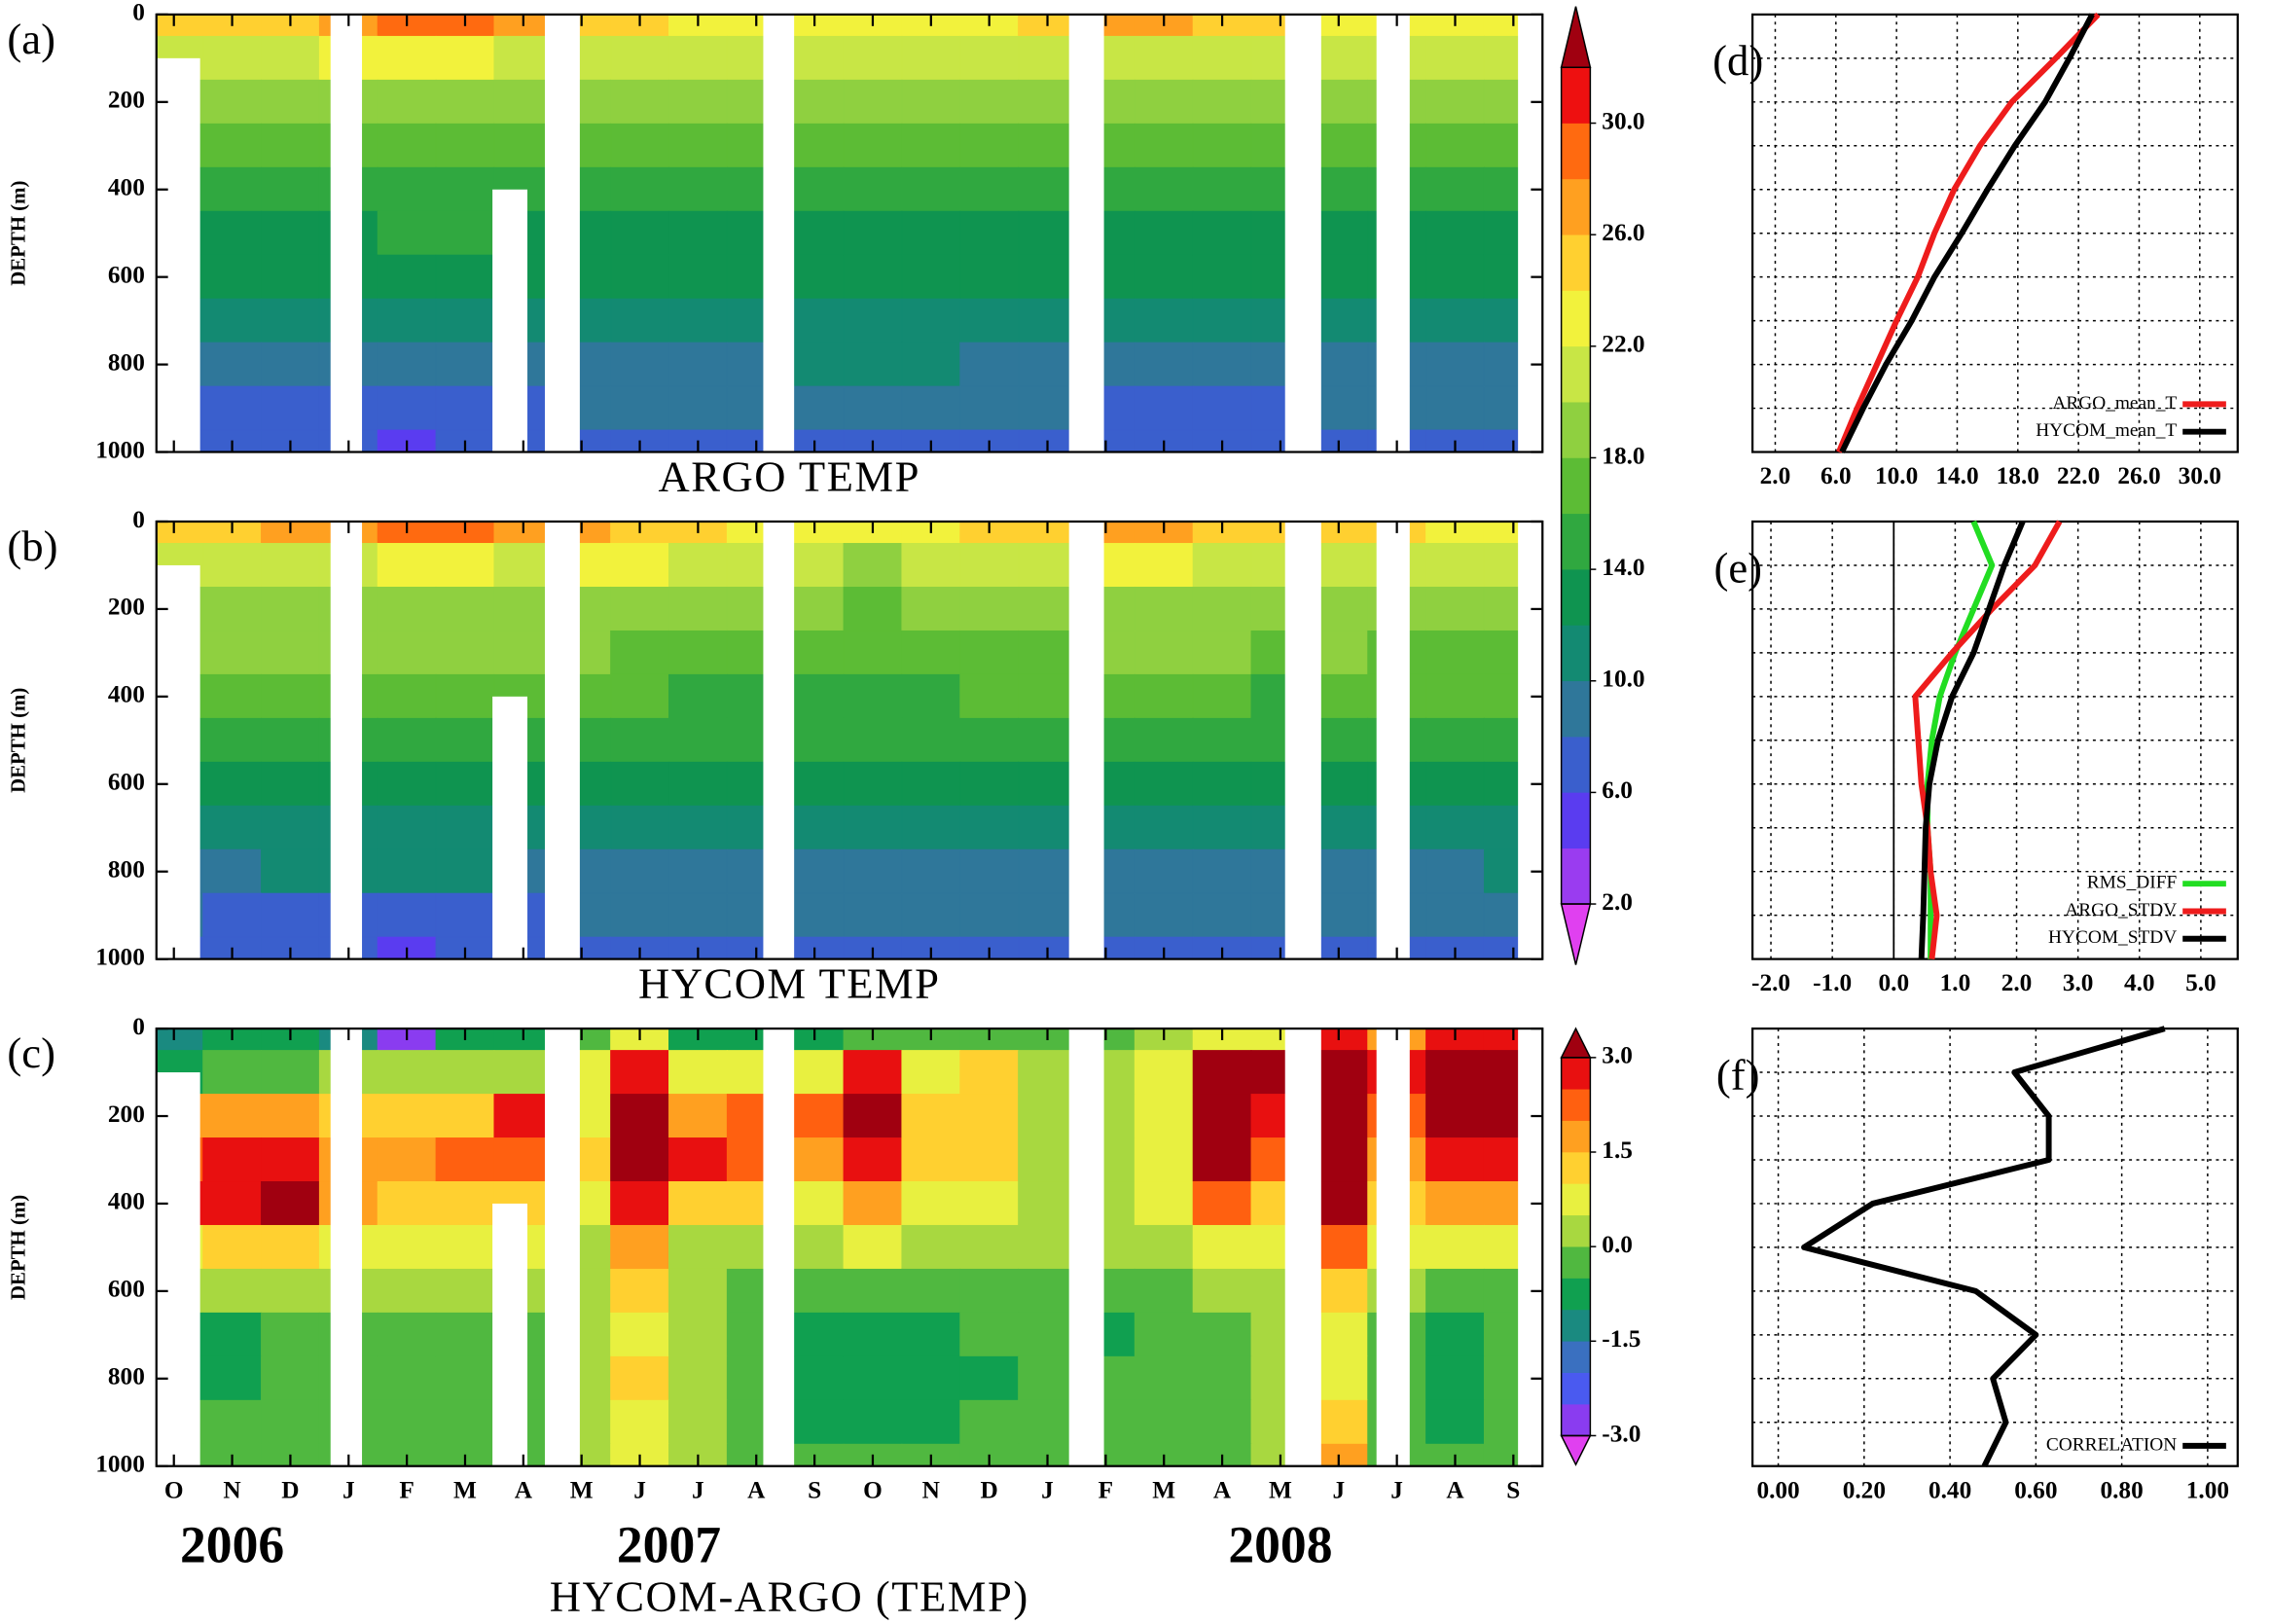 The height and width of the screenshot is (1624, 2271). Describe the element at coordinates (873, 1489) in the screenshot. I see `x-tick-label: O` at that location.